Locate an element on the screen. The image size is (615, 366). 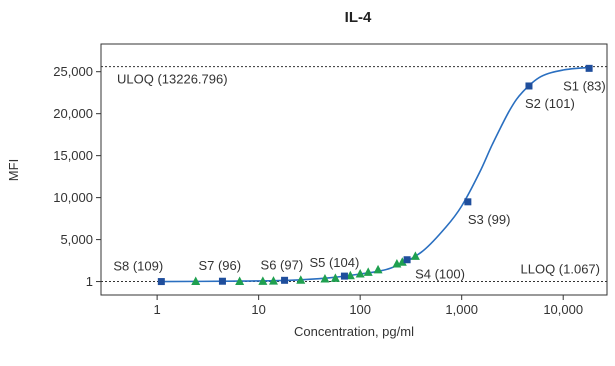
x-tick-label: 1,000 is located at coordinates (461, 309).